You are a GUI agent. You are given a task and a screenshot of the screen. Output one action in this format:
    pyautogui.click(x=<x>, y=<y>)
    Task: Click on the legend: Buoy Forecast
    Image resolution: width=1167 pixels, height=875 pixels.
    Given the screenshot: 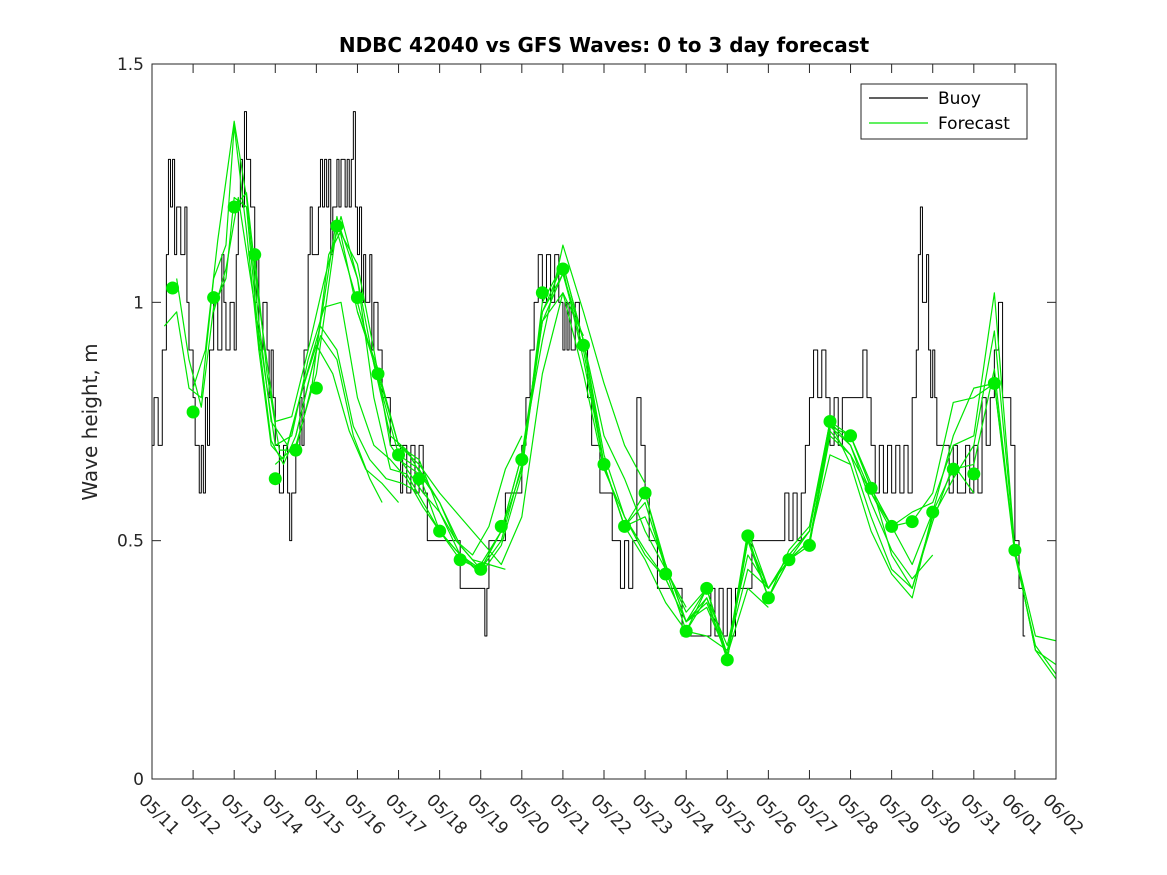 What is the action you would take?
    pyautogui.click(x=944, y=111)
    